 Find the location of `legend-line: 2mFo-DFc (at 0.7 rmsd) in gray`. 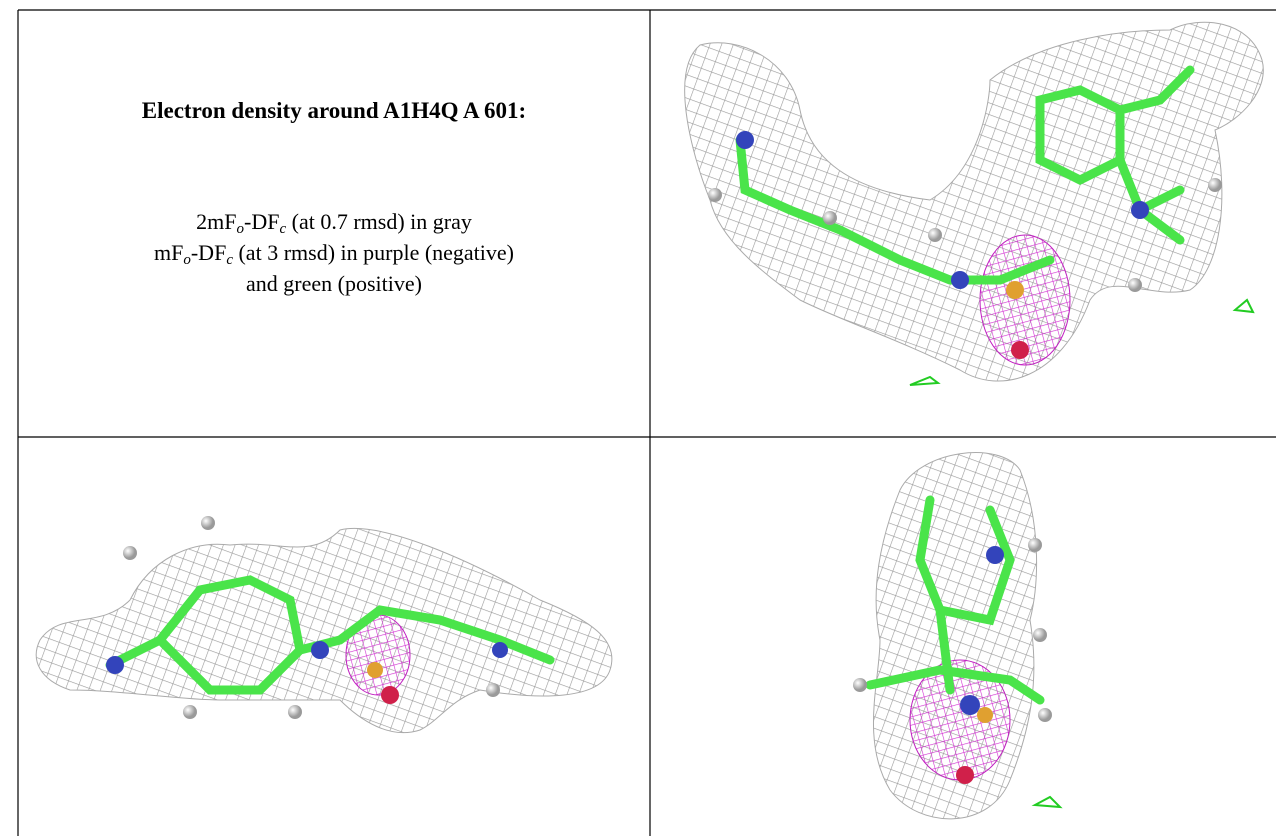

legend-line: 2mFo-DFc (at 0.7 rmsd) in gray is located at coordinates (334, 221).